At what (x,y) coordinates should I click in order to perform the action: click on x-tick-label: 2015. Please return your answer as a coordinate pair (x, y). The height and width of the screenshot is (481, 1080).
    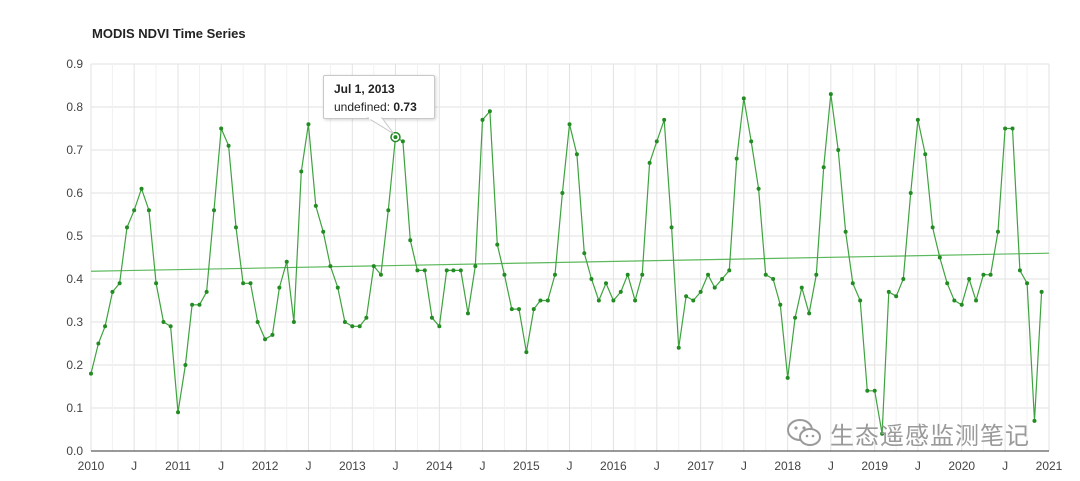
    Looking at the image, I should click on (526, 466).